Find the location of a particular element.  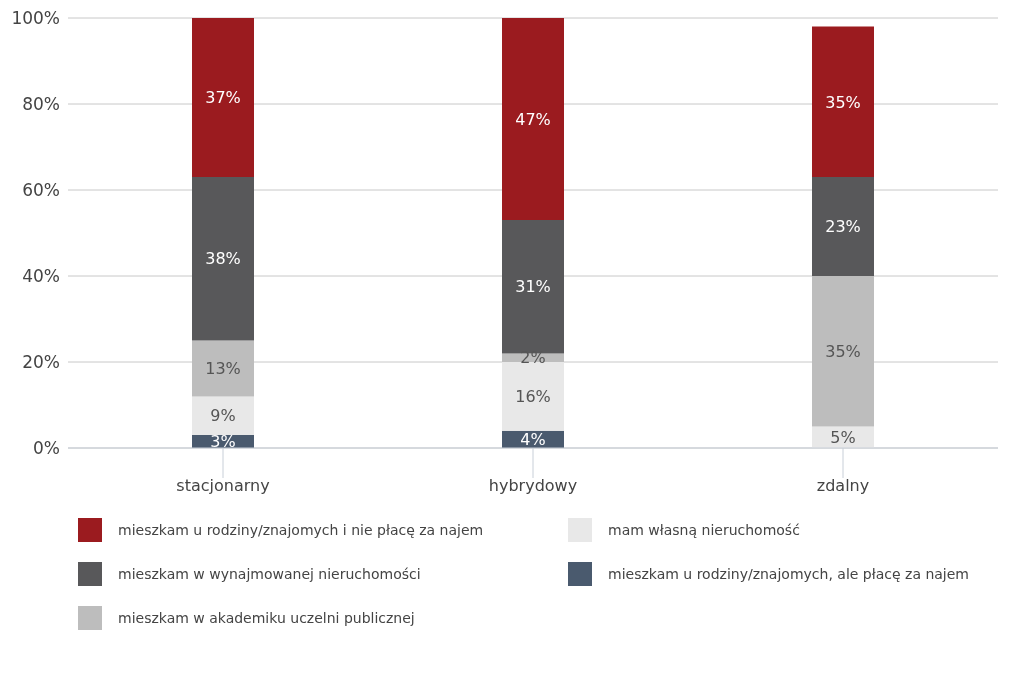

data-label: 23% is located at coordinates (843, 227).